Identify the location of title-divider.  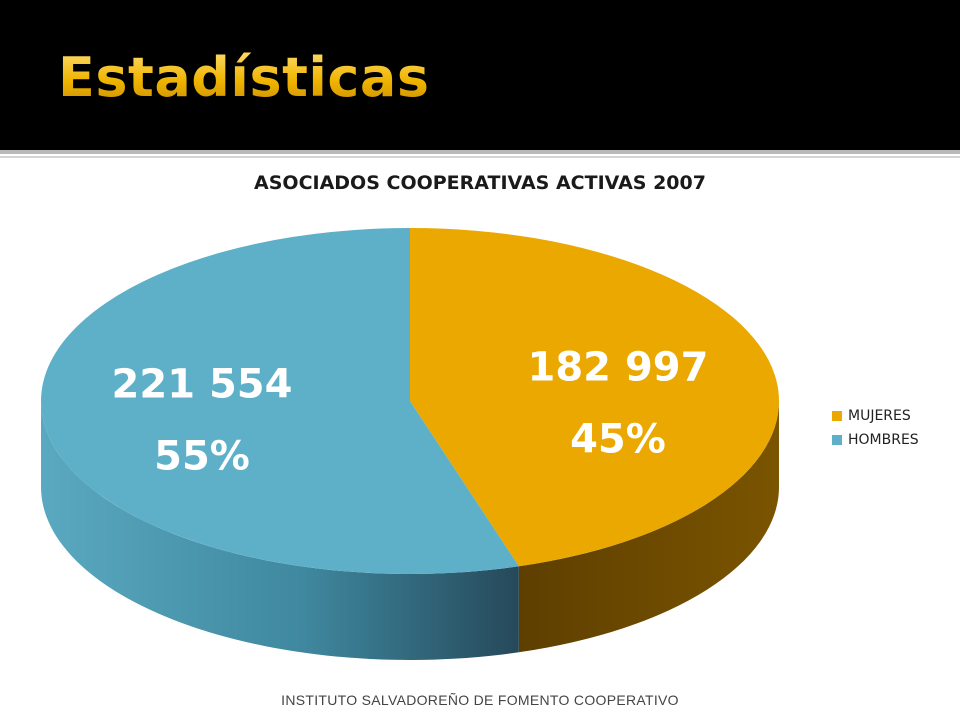
(480, 152).